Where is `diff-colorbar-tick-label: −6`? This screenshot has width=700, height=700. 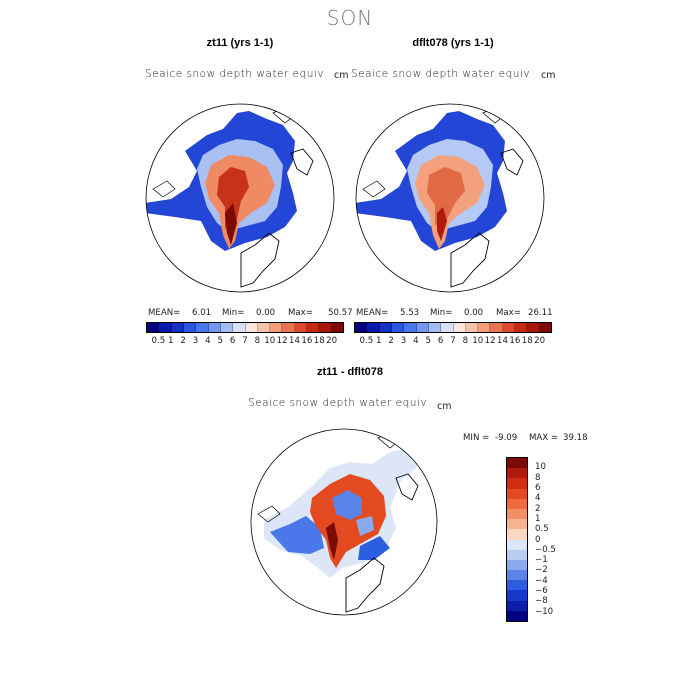
diff-colorbar-tick-label: −6 is located at coordinates (541, 591).